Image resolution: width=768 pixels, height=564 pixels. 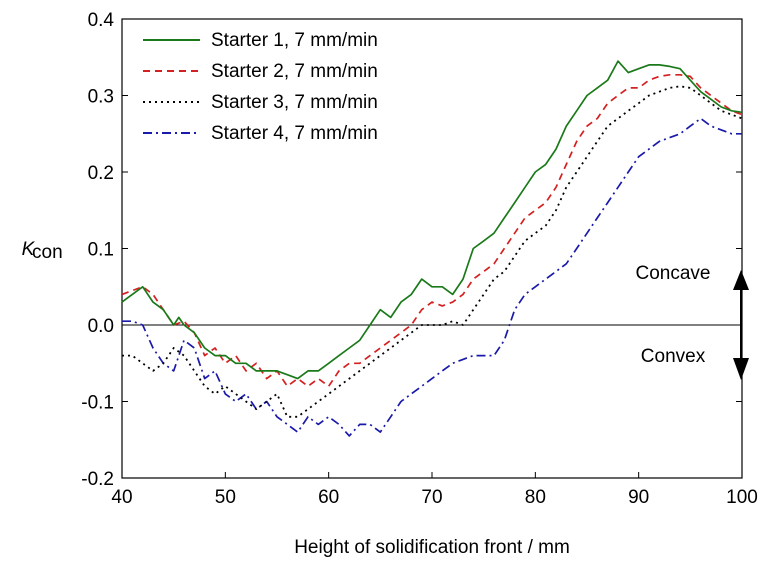 I want to click on y-tick-label: -0.1, so click(x=97, y=403).